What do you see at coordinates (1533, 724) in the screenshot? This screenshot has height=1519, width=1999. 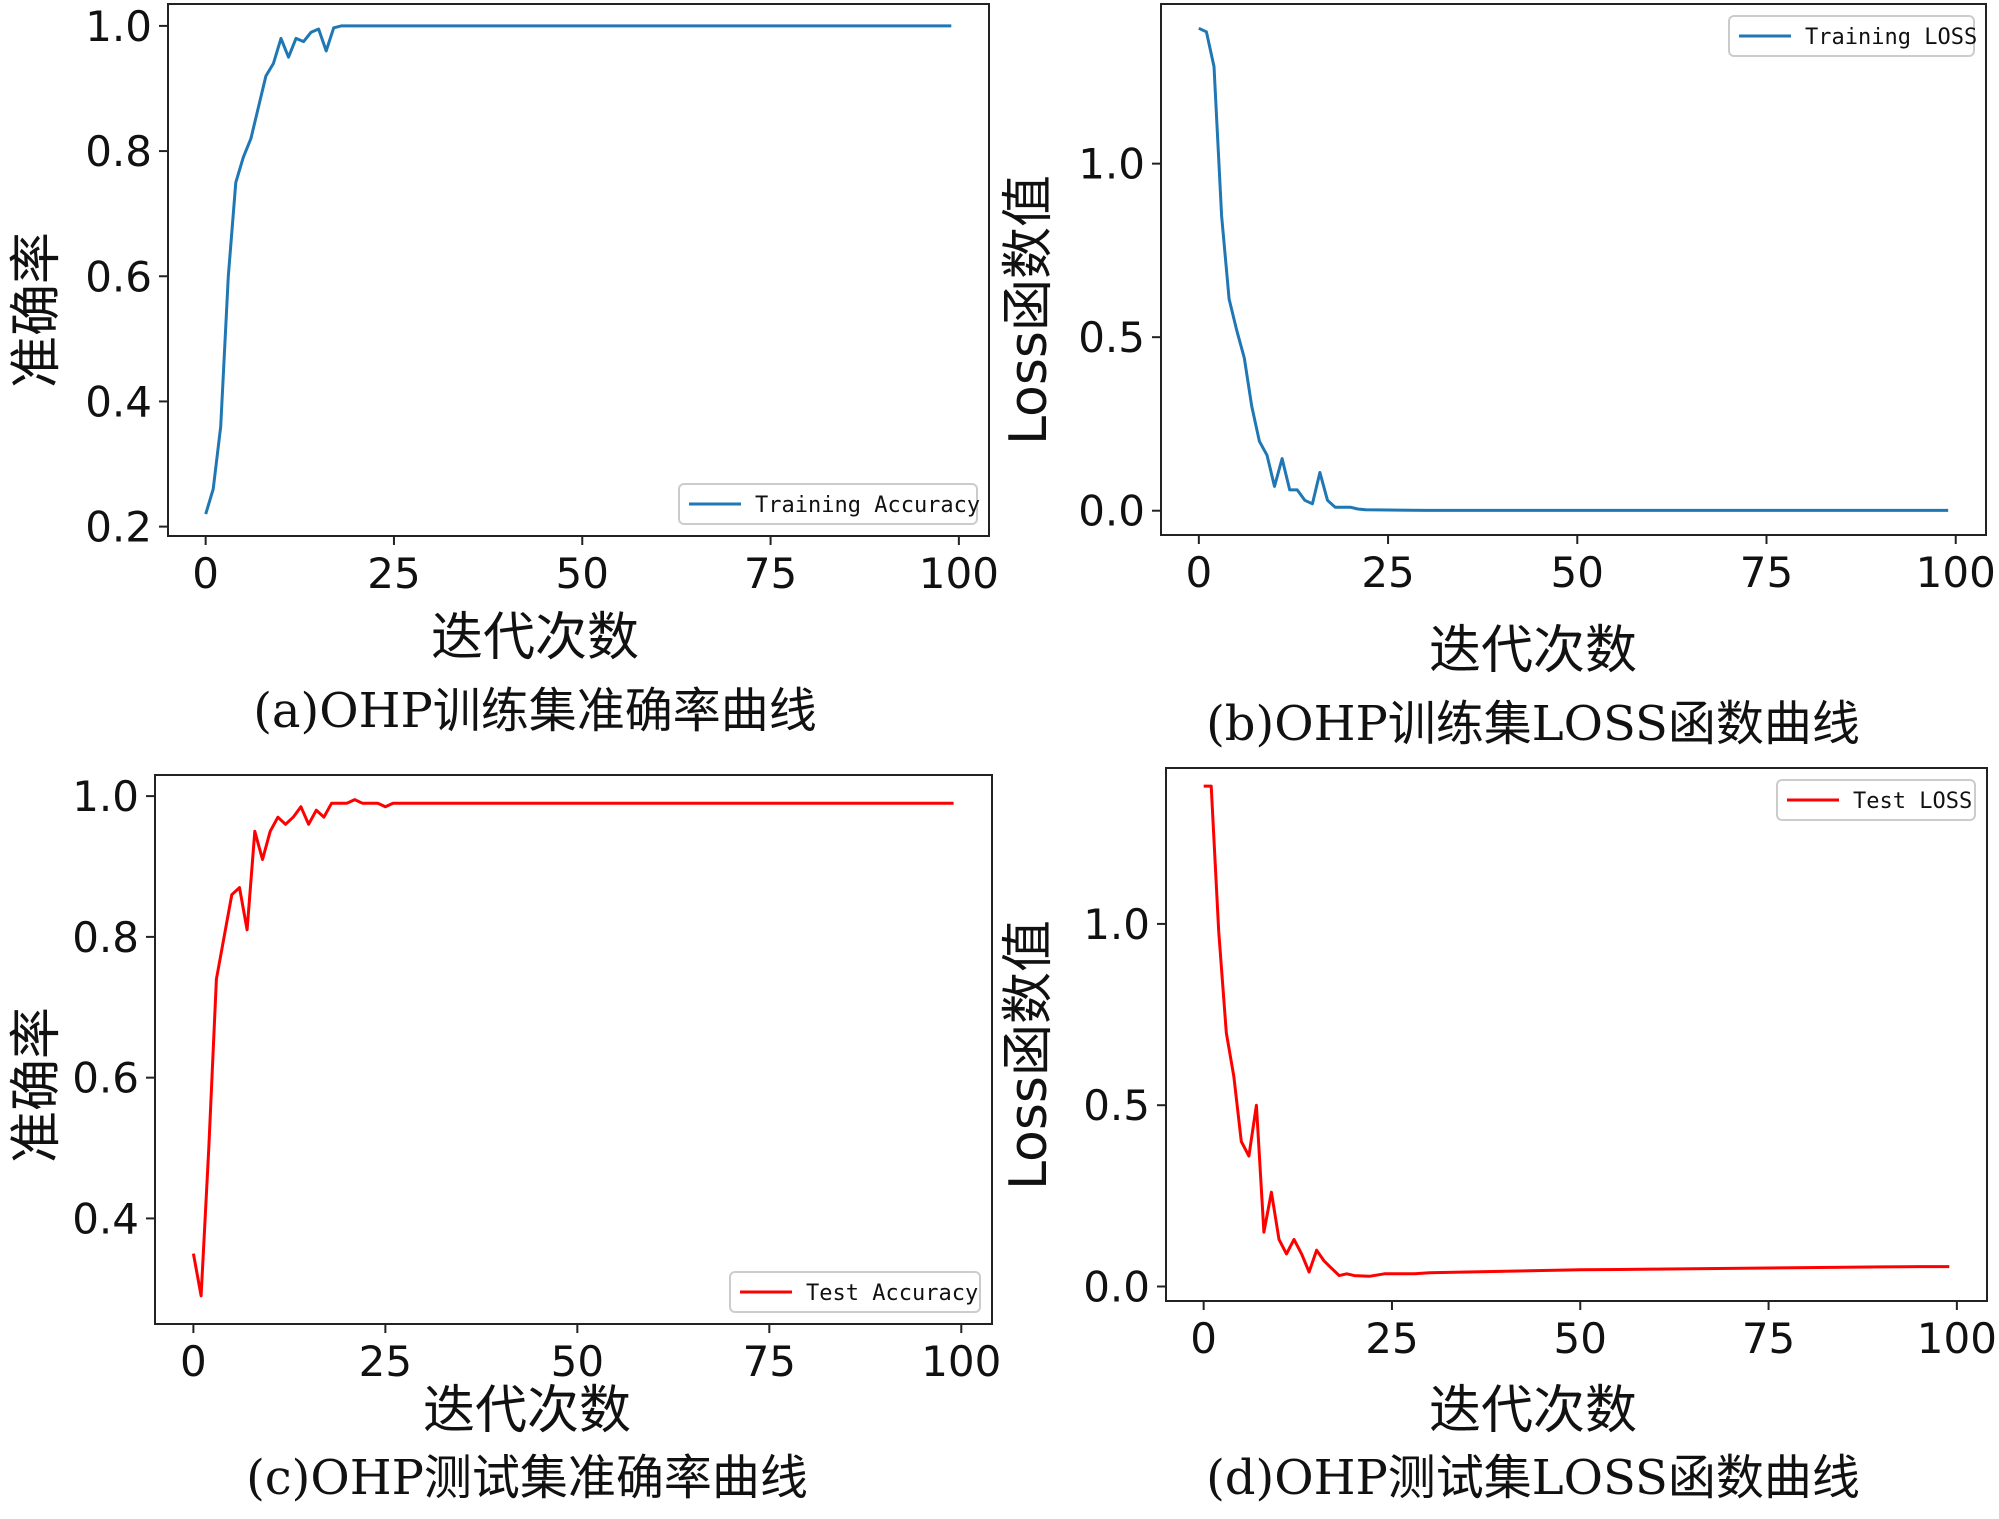 I see `caption: (b)OHP训练集LOSS函数曲线` at bounding box center [1533, 724].